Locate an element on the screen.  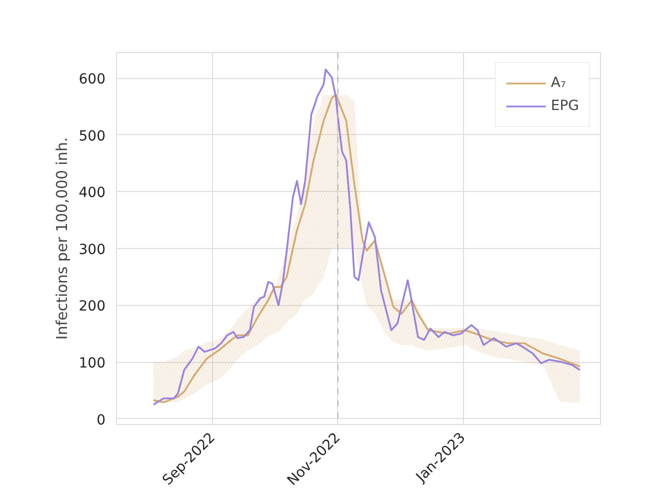
y-tick-label: 300 is located at coordinates (92, 250).